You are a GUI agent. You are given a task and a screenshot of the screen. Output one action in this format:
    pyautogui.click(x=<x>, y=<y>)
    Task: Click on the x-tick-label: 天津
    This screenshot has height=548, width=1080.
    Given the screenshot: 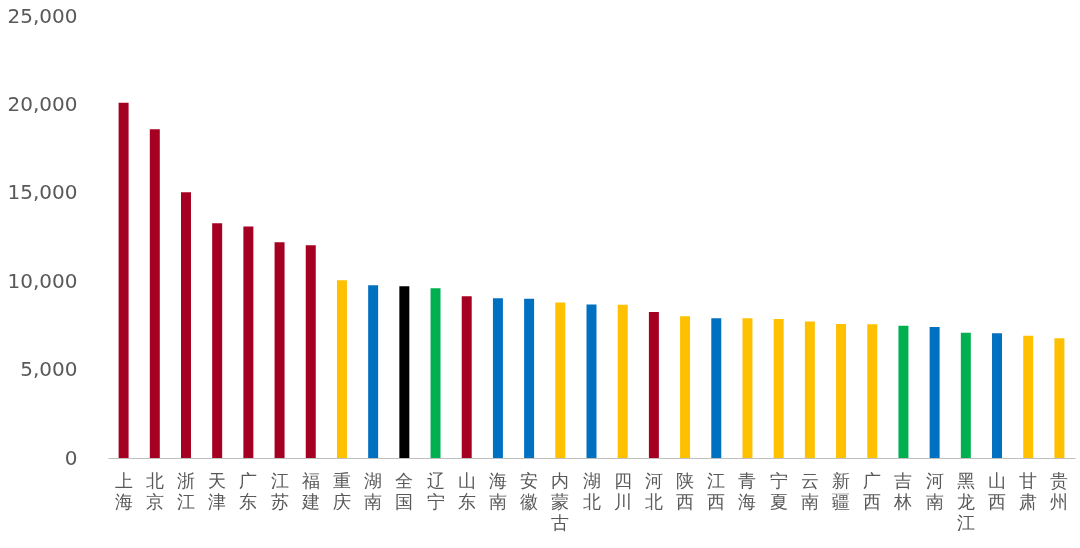 What is the action you would take?
    pyautogui.click(x=217, y=490)
    